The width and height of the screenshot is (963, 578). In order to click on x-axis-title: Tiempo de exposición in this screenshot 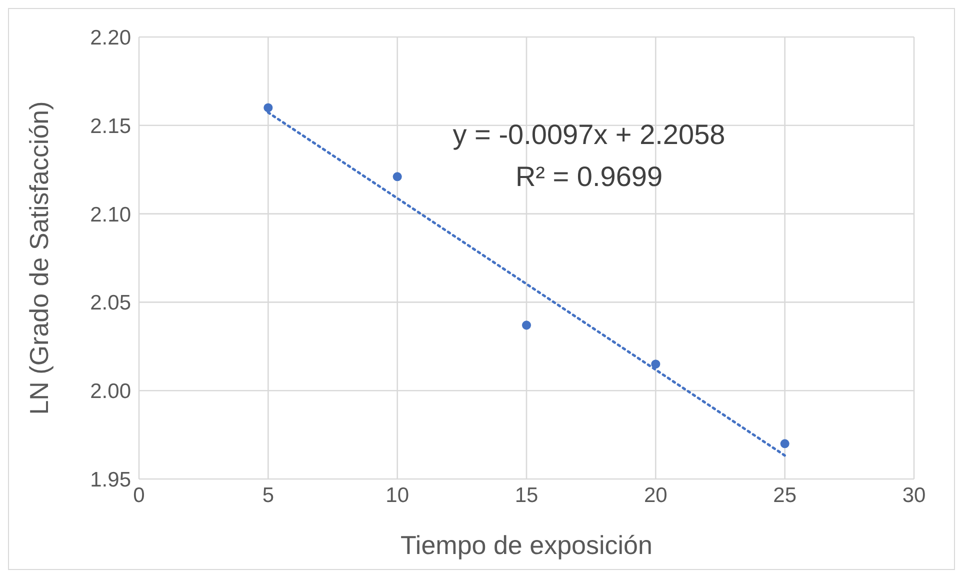, I will do `click(526, 545)`.